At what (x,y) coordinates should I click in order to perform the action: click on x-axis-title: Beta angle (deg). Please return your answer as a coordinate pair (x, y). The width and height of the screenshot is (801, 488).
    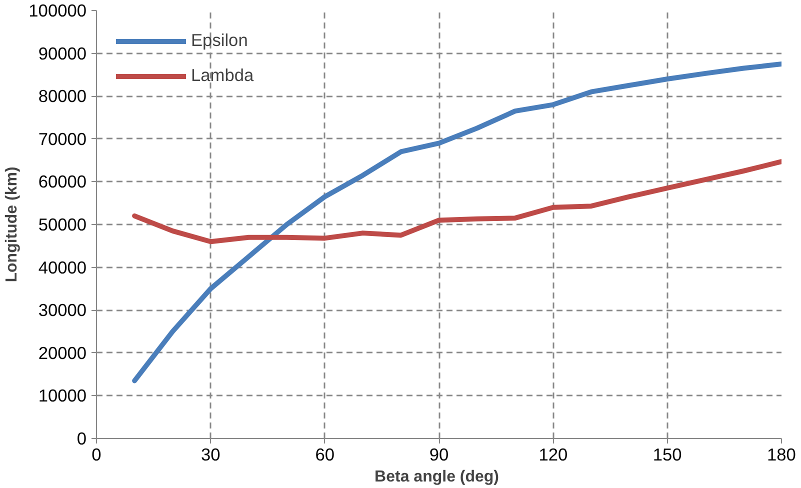
    Looking at the image, I should click on (437, 477).